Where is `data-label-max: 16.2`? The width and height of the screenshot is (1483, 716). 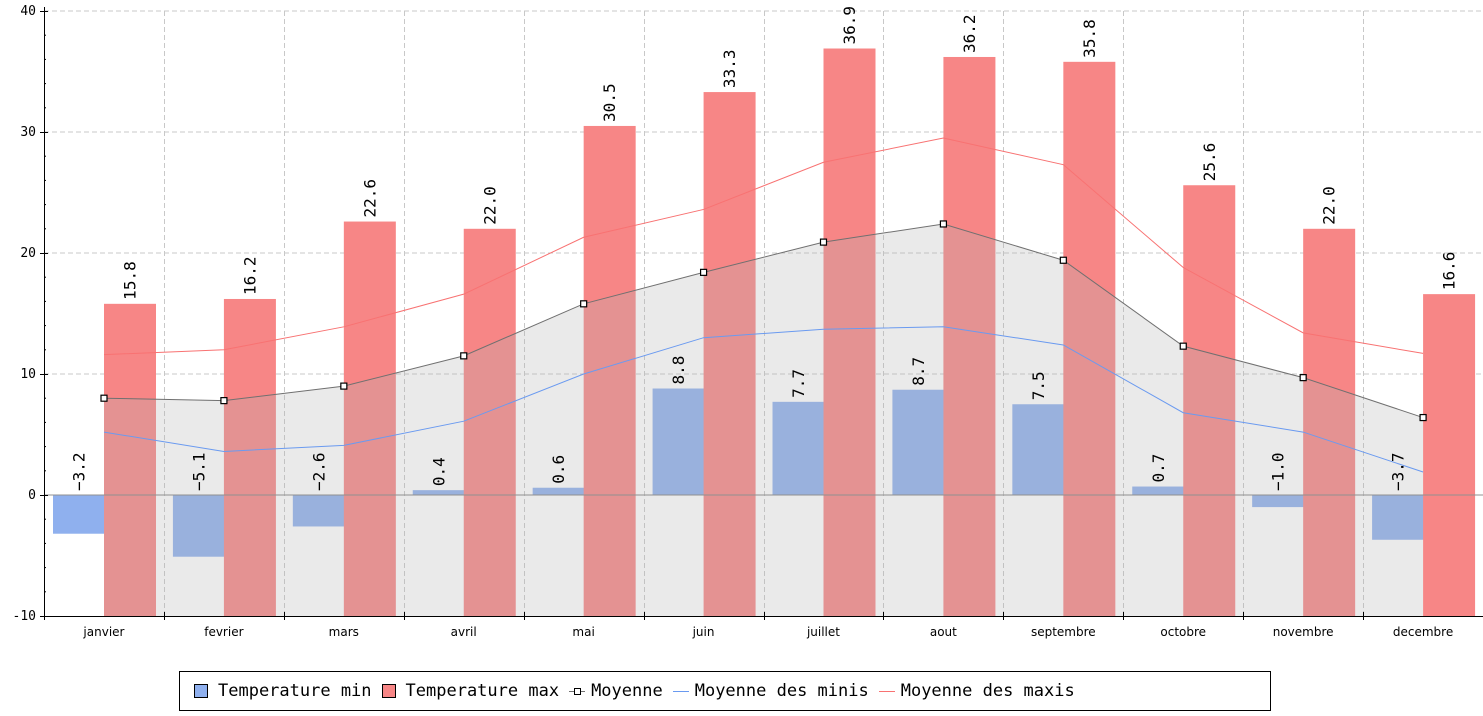
data-label-max: 16.2 is located at coordinates (249, 275).